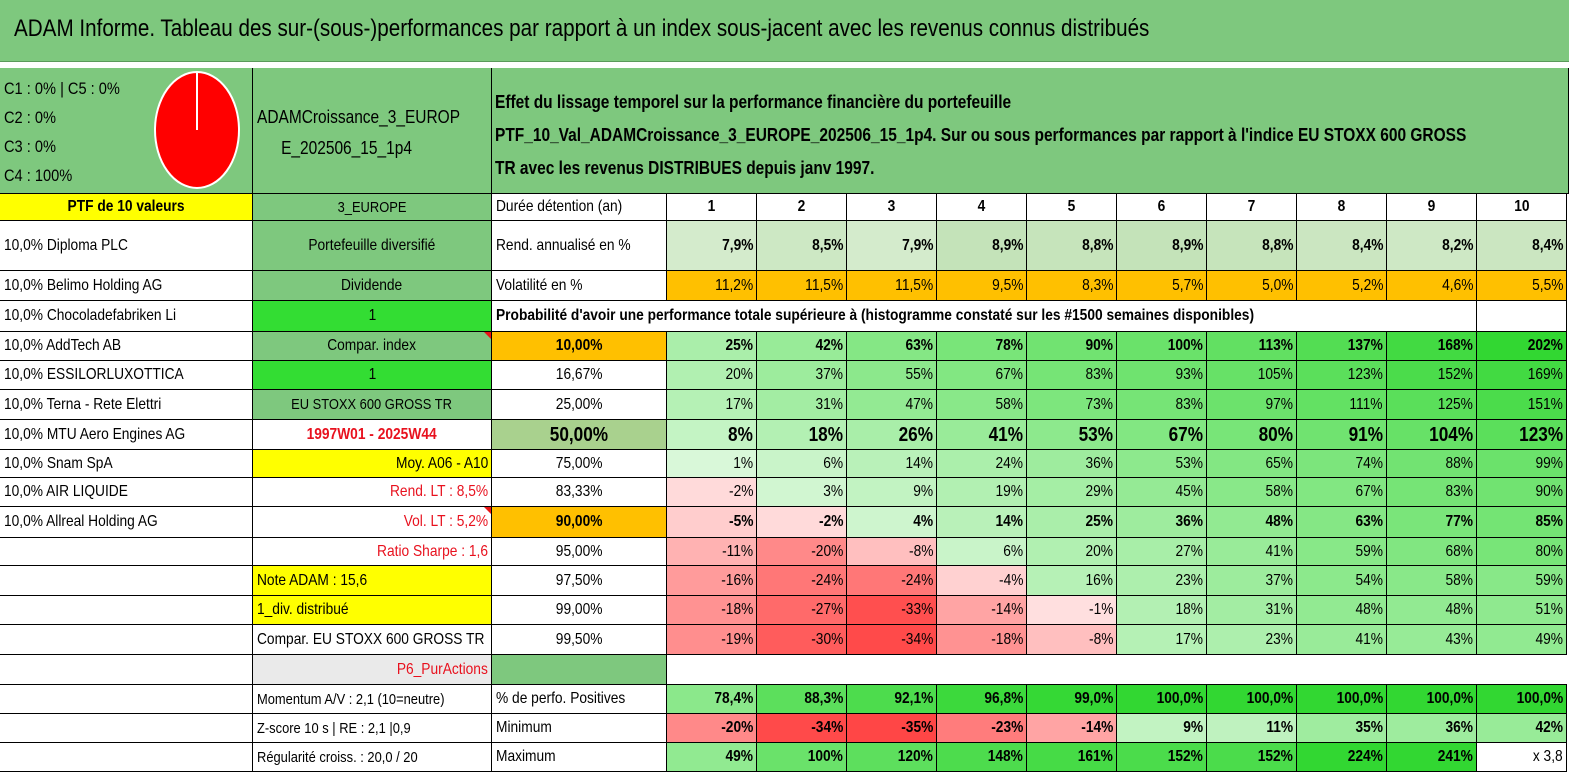 The width and height of the screenshot is (1569, 782). Describe the element at coordinates (712, 464) in the screenshot. I see `prob-value: 1%` at that location.